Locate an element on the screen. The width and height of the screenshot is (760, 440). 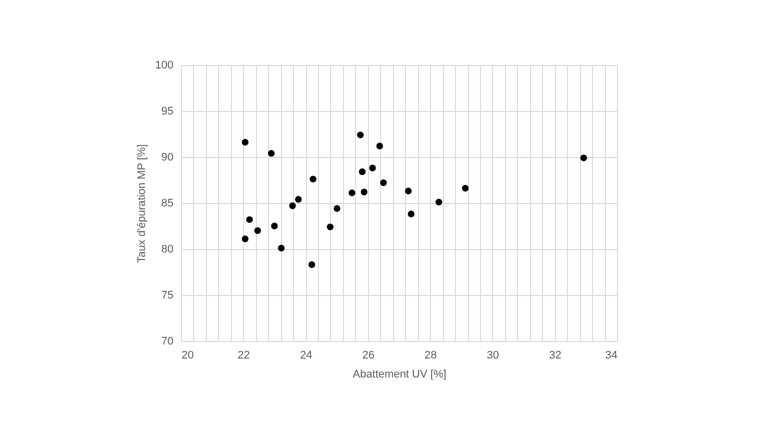
y-tick-label: 90 is located at coordinates (167, 158).